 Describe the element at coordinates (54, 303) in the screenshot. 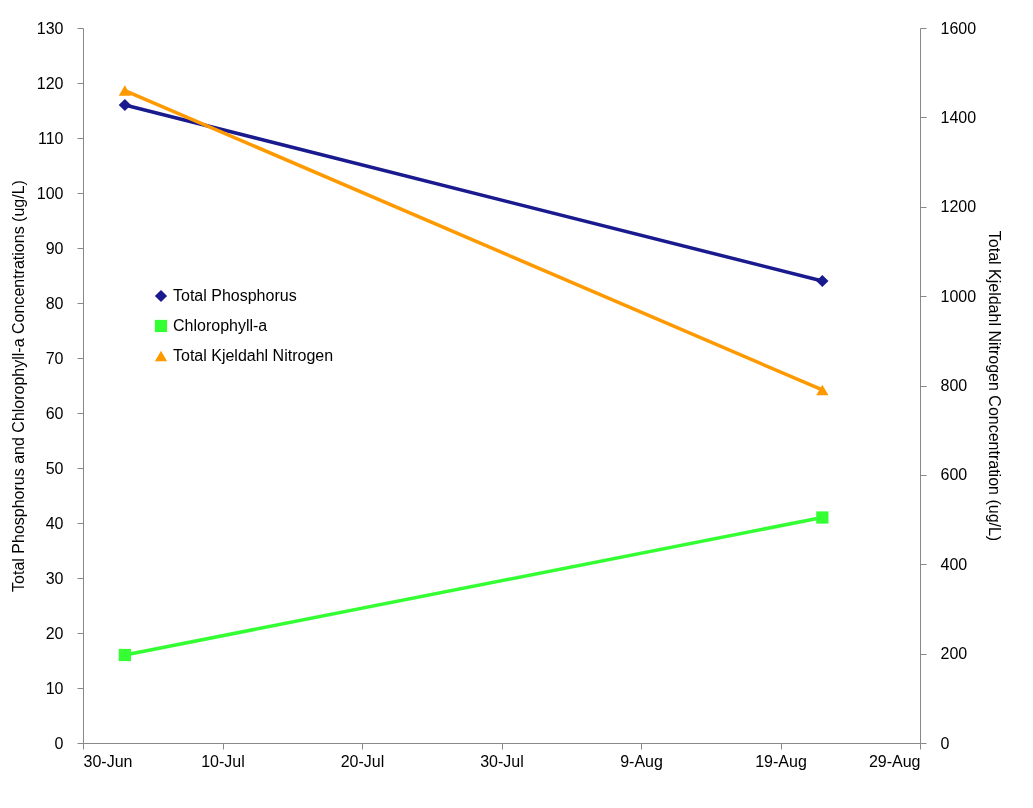

I see `y-tick-label: 80` at that location.